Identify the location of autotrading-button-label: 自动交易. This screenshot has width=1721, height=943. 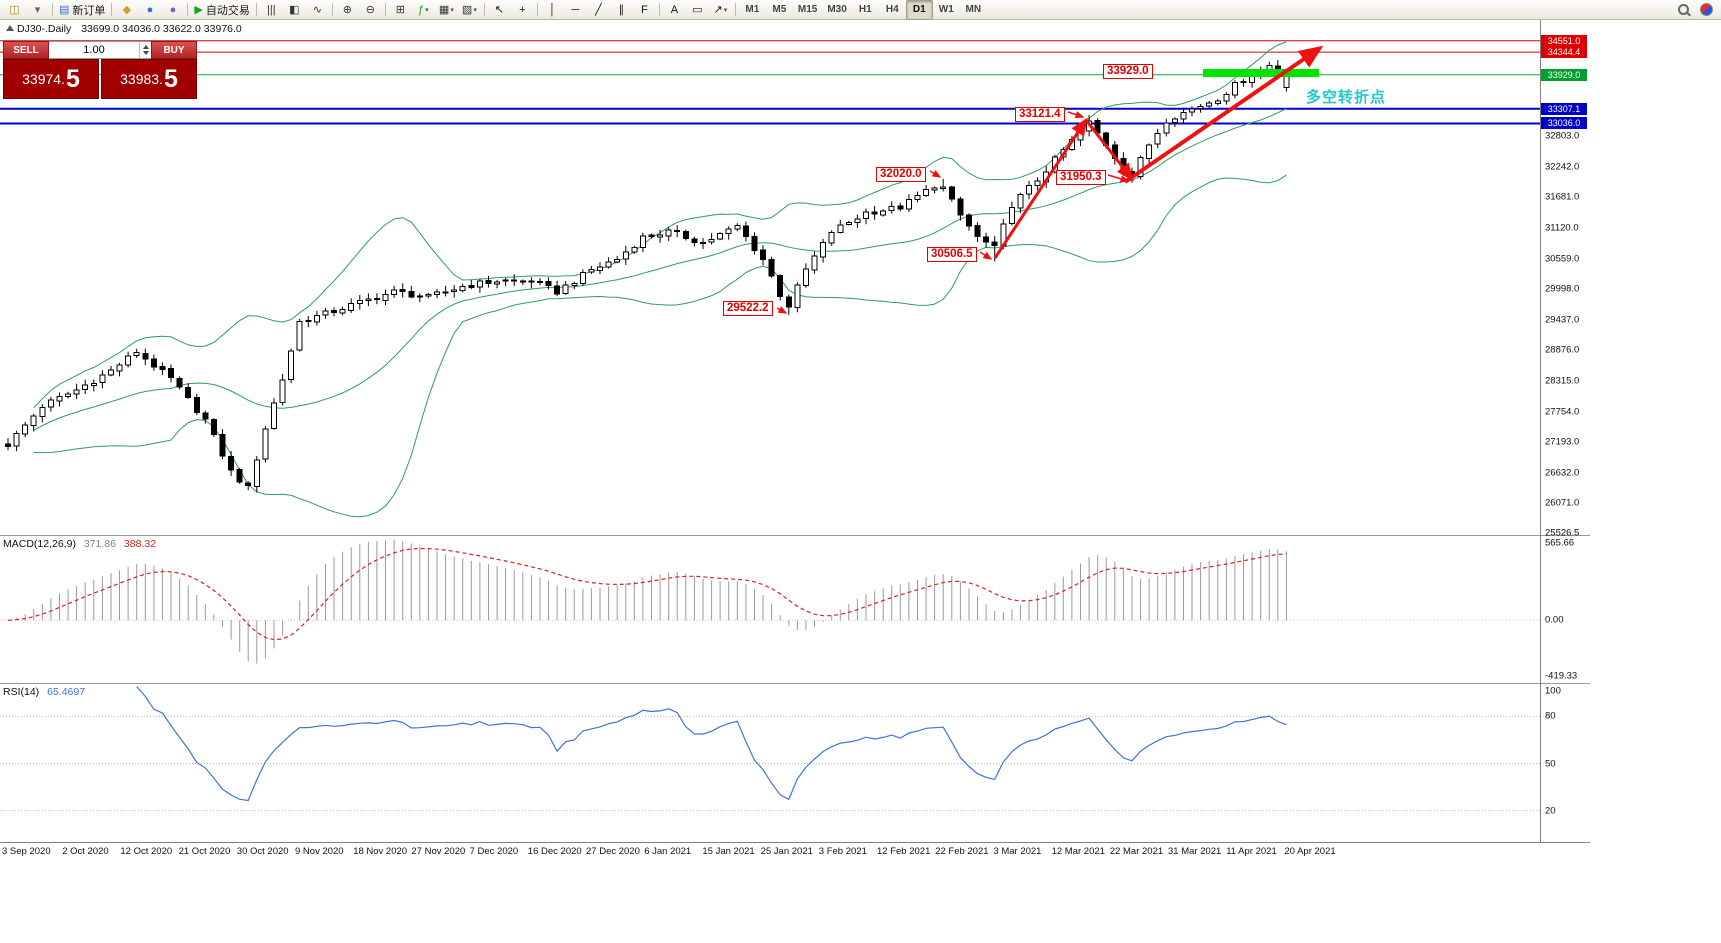
(227, 10).